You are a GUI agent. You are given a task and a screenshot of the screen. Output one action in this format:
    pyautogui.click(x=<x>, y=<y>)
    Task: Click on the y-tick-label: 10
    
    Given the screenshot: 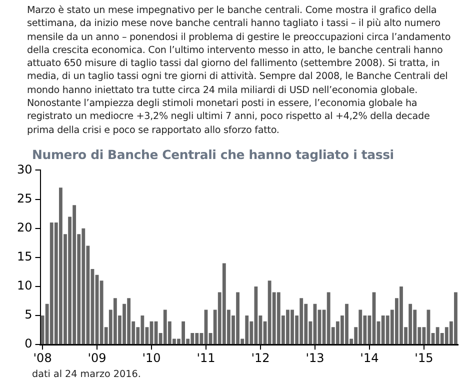 What is the action you would take?
    pyautogui.click(x=24, y=285)
    